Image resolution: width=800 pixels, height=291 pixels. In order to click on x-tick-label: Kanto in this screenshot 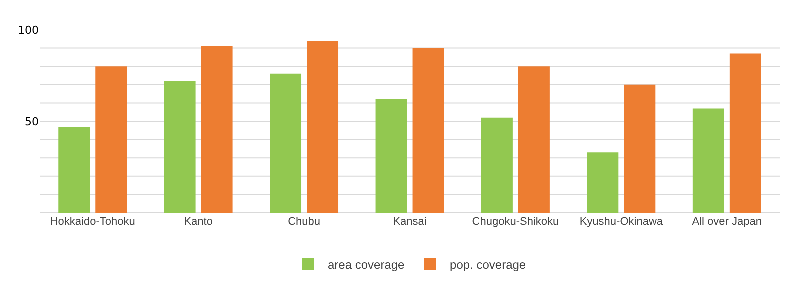, I will do `click(198, 222)`.